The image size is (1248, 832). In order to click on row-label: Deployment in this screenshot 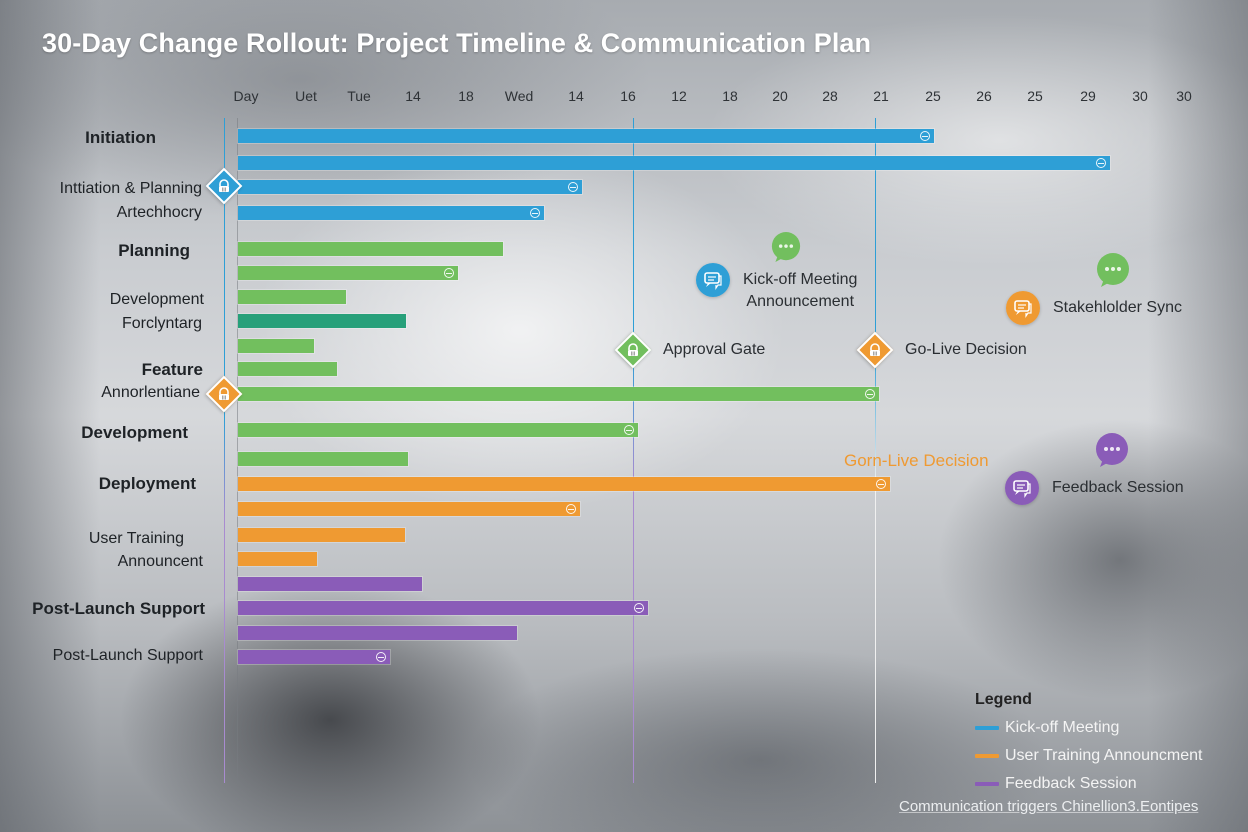, I will do `click(147, 483)`.